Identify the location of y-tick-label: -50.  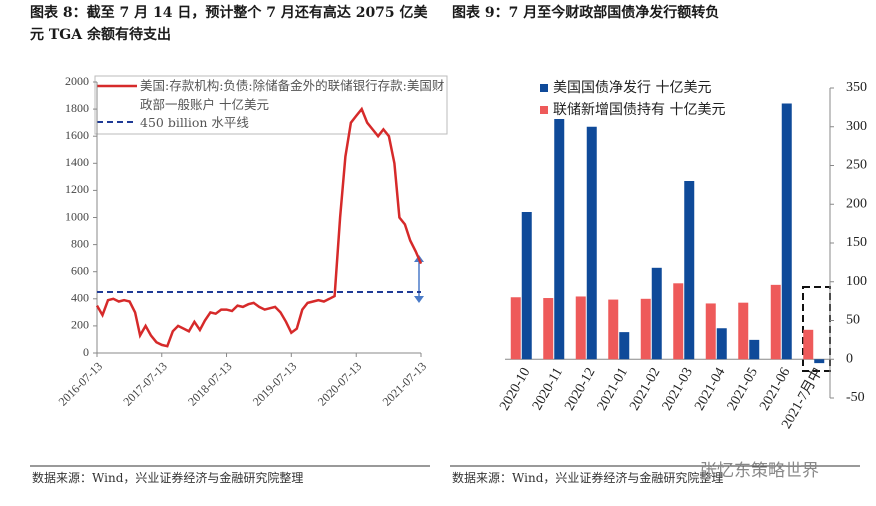
(855, 397).